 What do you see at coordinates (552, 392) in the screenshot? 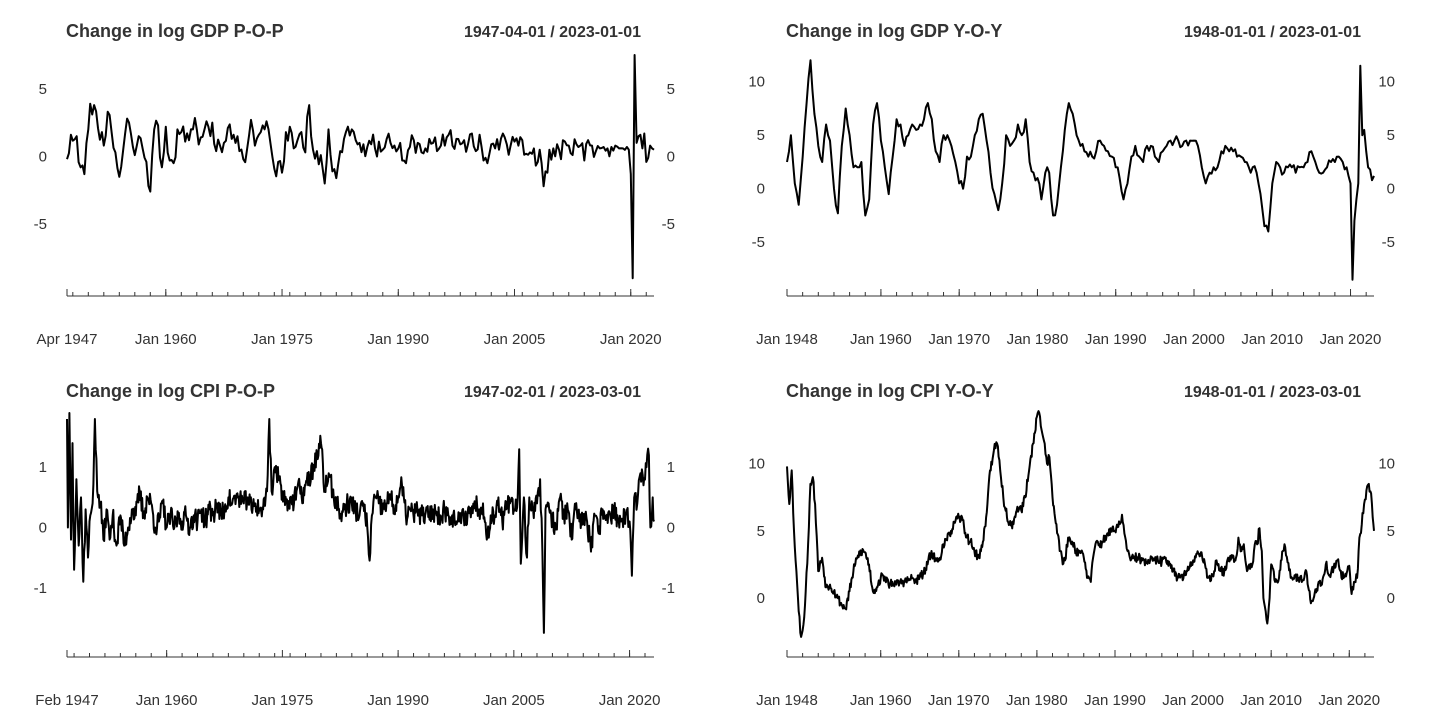
I see `date-range-label: 1947-02-01 / 2023-03-01` at bounding box center [552, 392].